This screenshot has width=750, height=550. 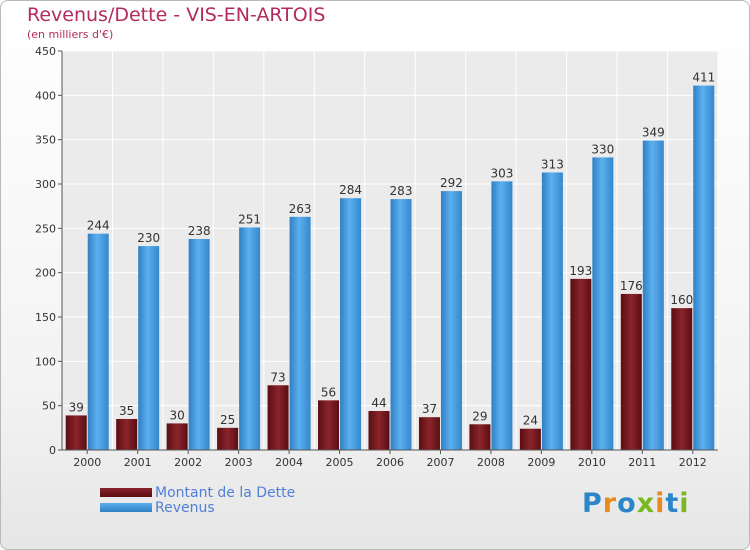 What do you see at coordinates (340, 462) in the screenshot?
I see `x-tick-label: 2005` at bounding box center [340, 462].